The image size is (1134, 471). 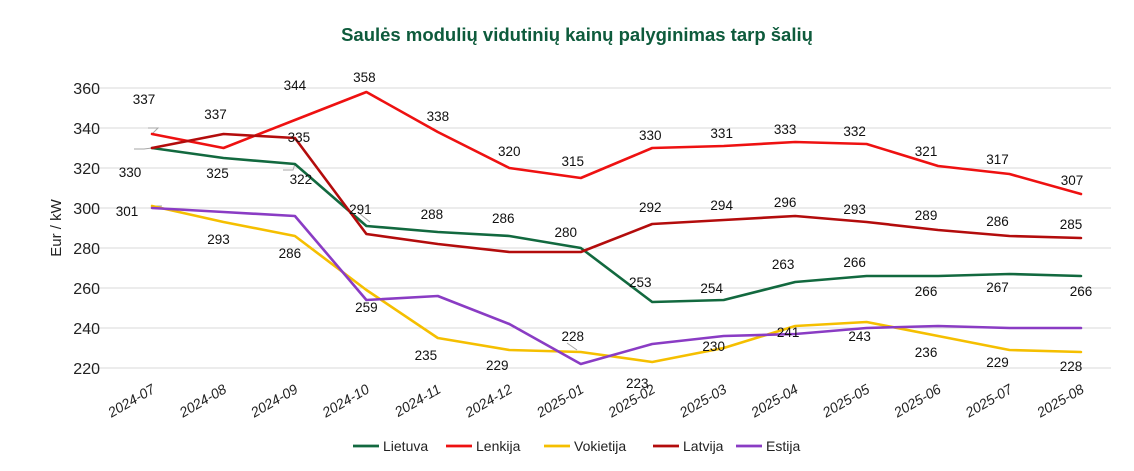 I want to click on data-label-latvija: 293, so click(x=854, y=209).